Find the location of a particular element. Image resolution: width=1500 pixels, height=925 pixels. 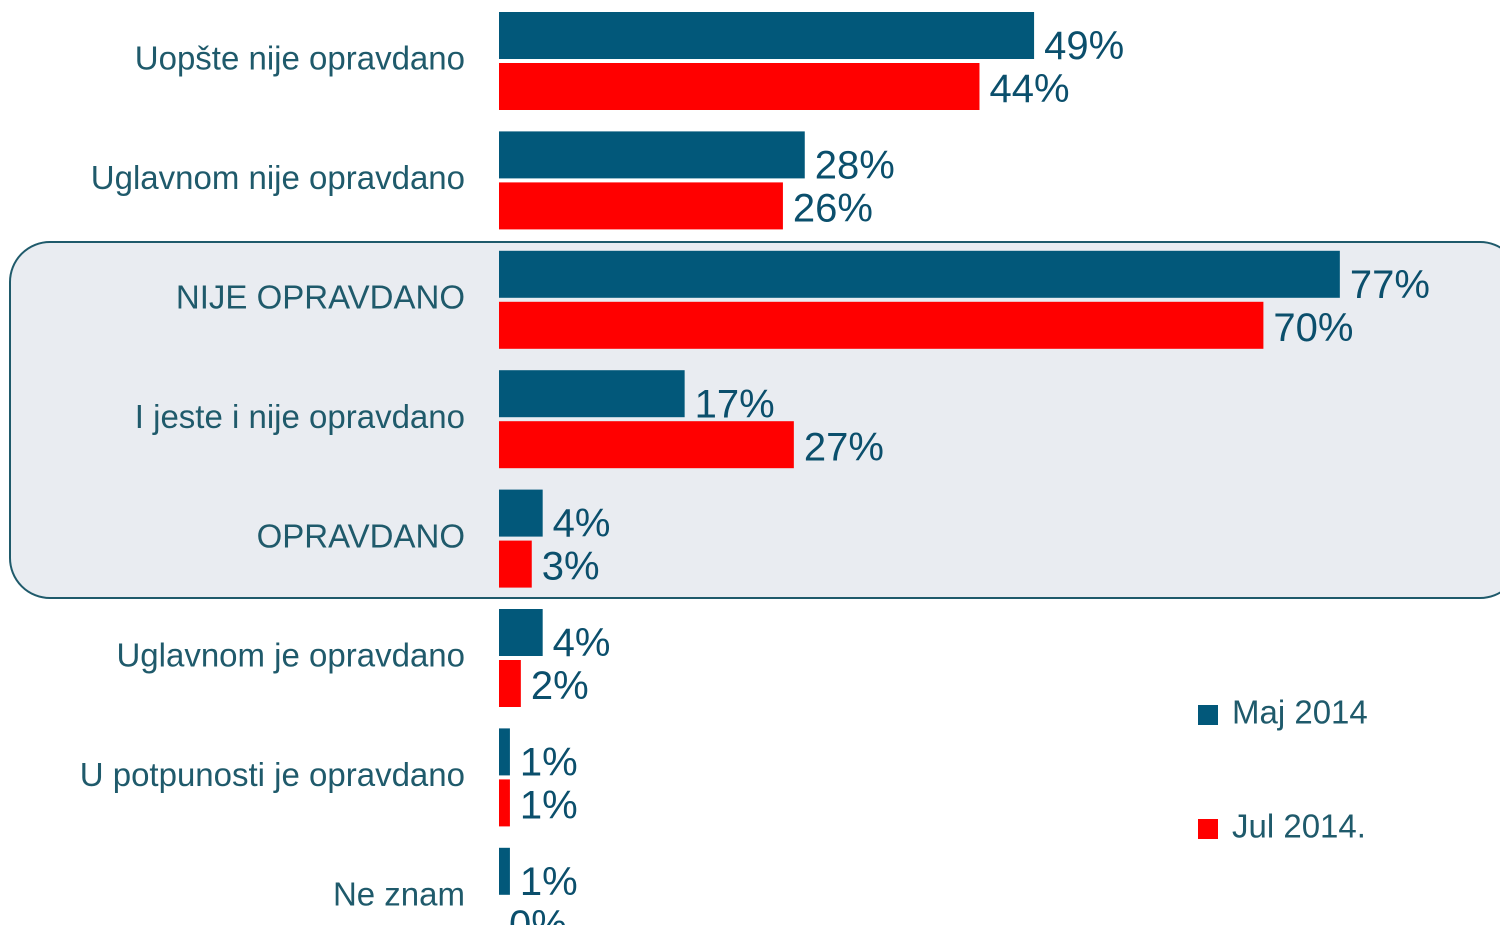

value-label: 0% is located at coordinates (538, 914).